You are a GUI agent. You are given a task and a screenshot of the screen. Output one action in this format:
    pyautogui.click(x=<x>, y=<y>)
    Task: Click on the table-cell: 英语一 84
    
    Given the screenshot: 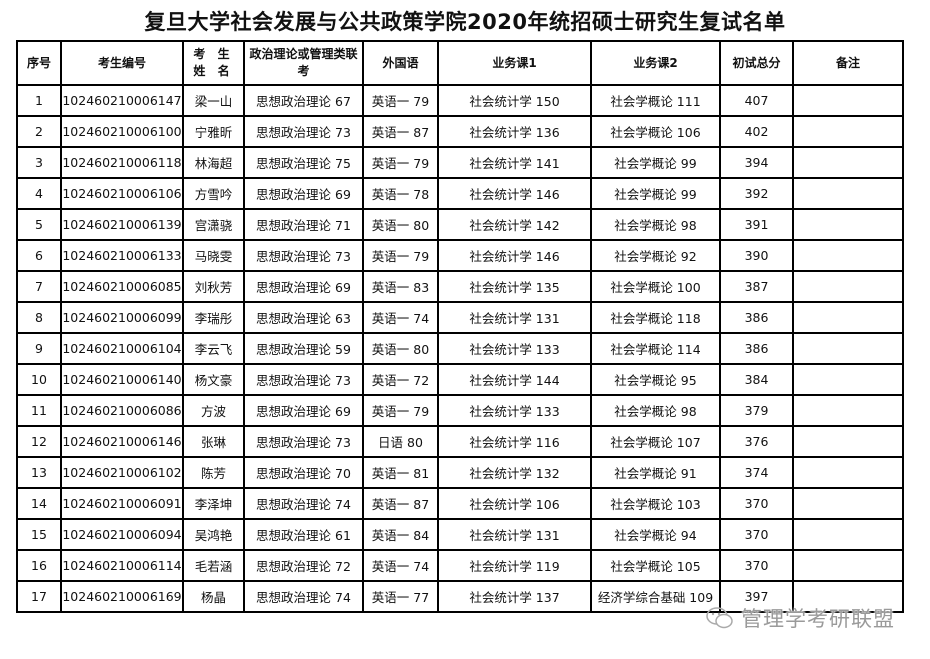 What is the action you would take?
    pyautogui.click(x=400, y=534)
    